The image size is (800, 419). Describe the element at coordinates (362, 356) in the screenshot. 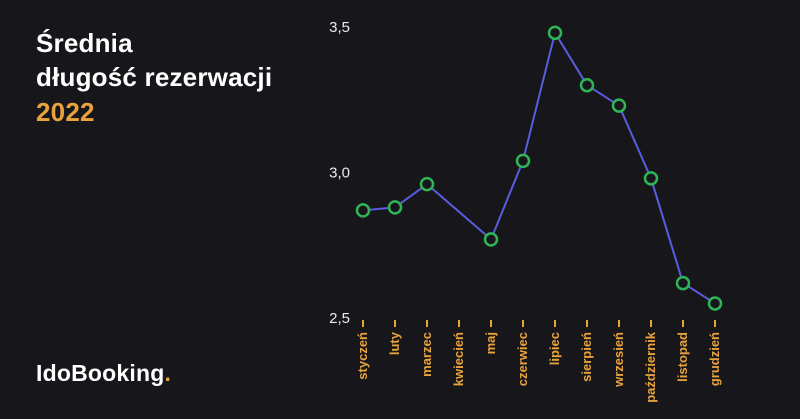

I see `x-axis-month-label: styczeń` at that location.